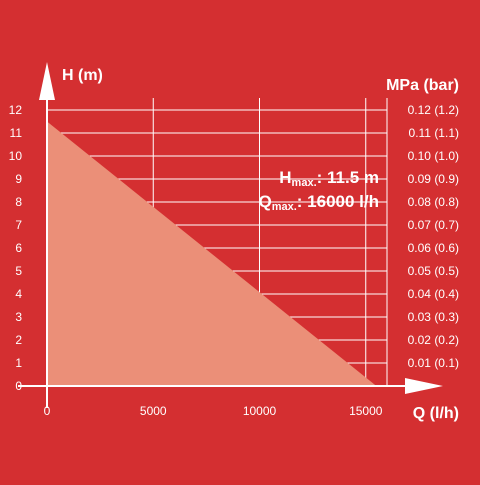 Image resolution: width=480 pixels, height=485 pixels. What do you see at coordinates (47, 81) in the screenshot?
I see `y-axis-arrow` at bounding box center [47, 81].